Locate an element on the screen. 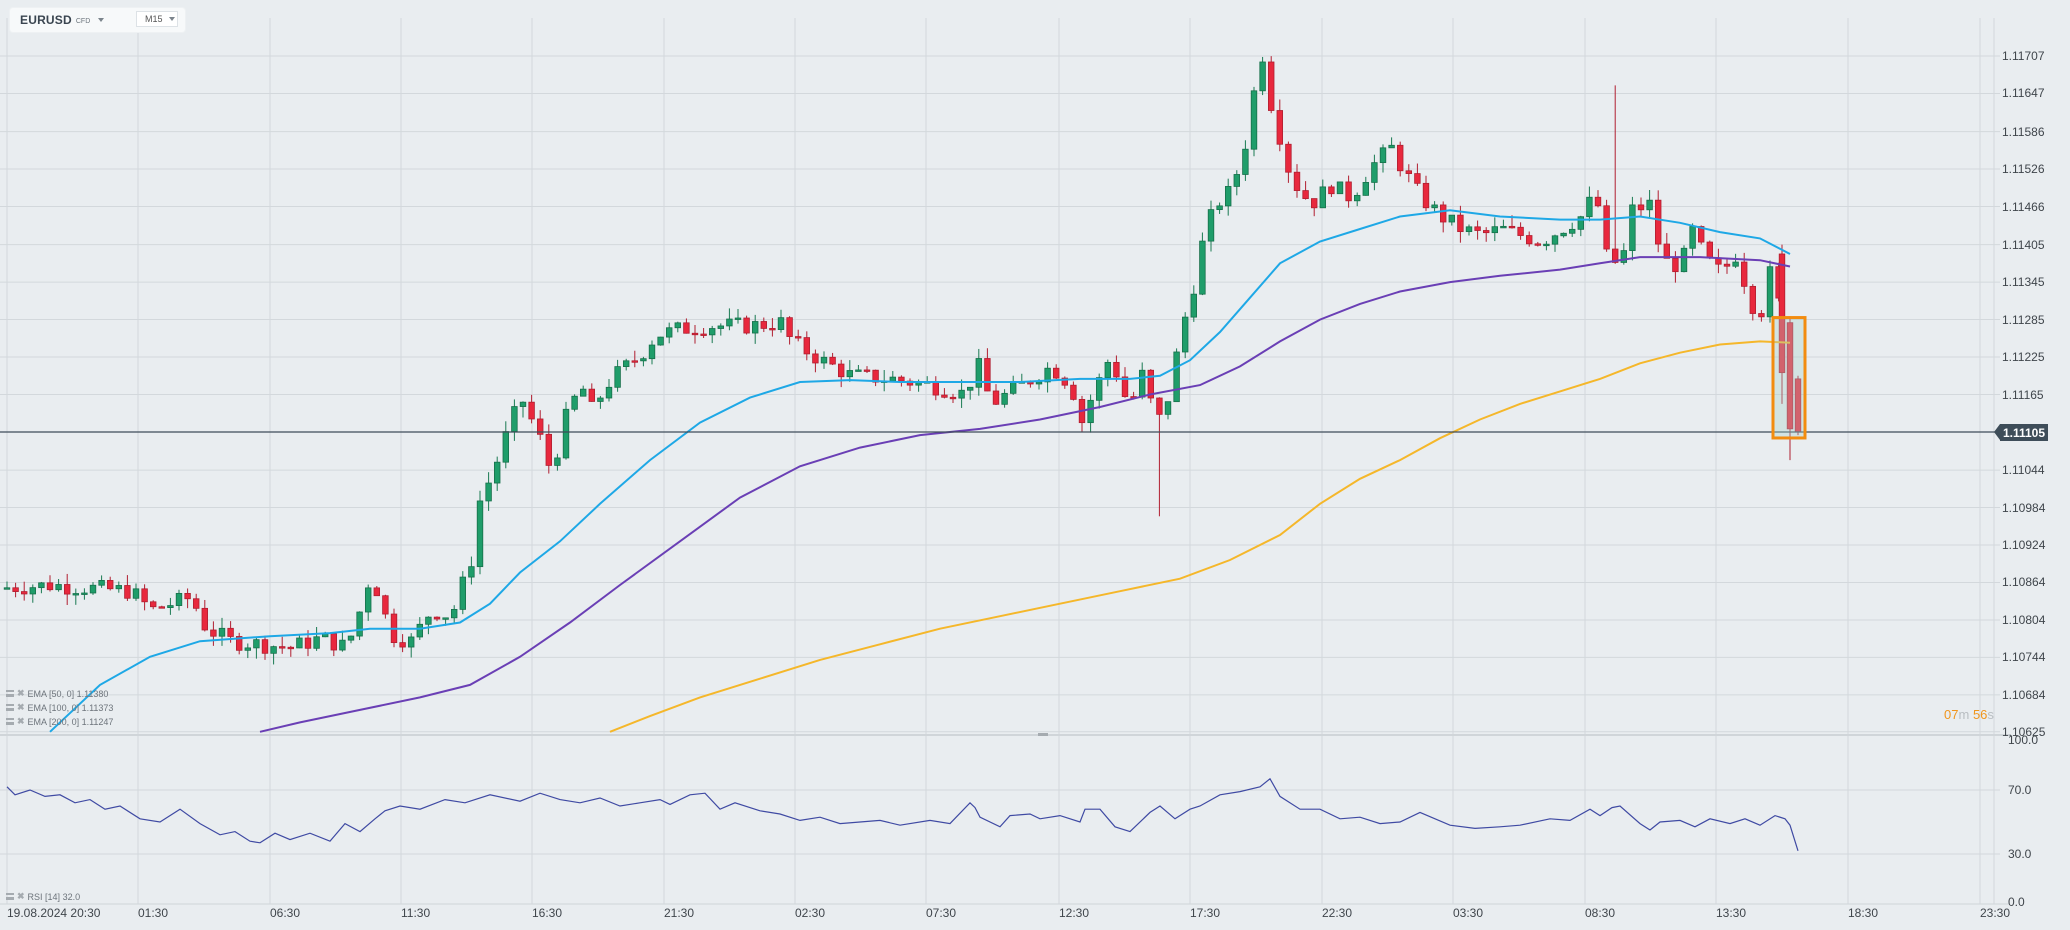 This screenshot has height=930, width=2070. price-tick-label: 1.11165 is located at coordinates (2023, 394).